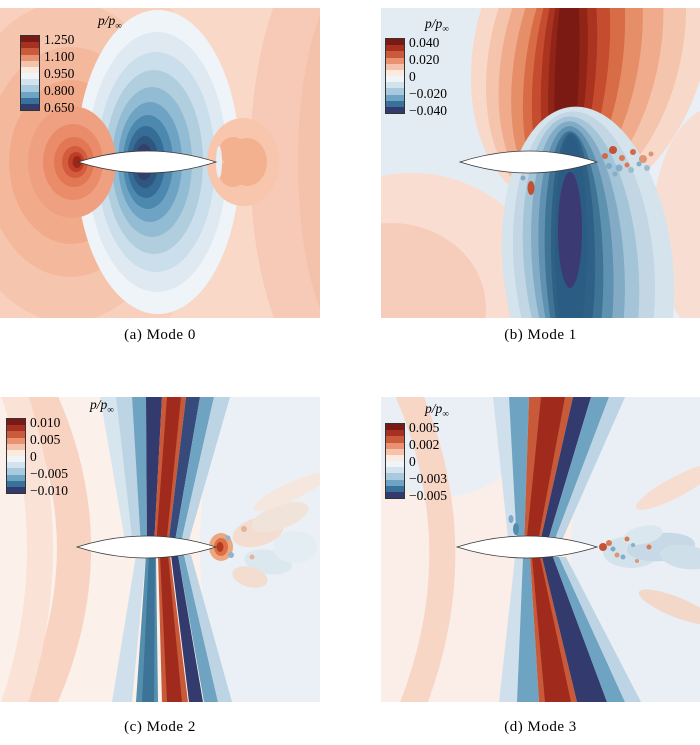  Describe the element at coordinates (160, 727) in the screenshot. I see `caption-mode2: (c) Mode 2` at that location.